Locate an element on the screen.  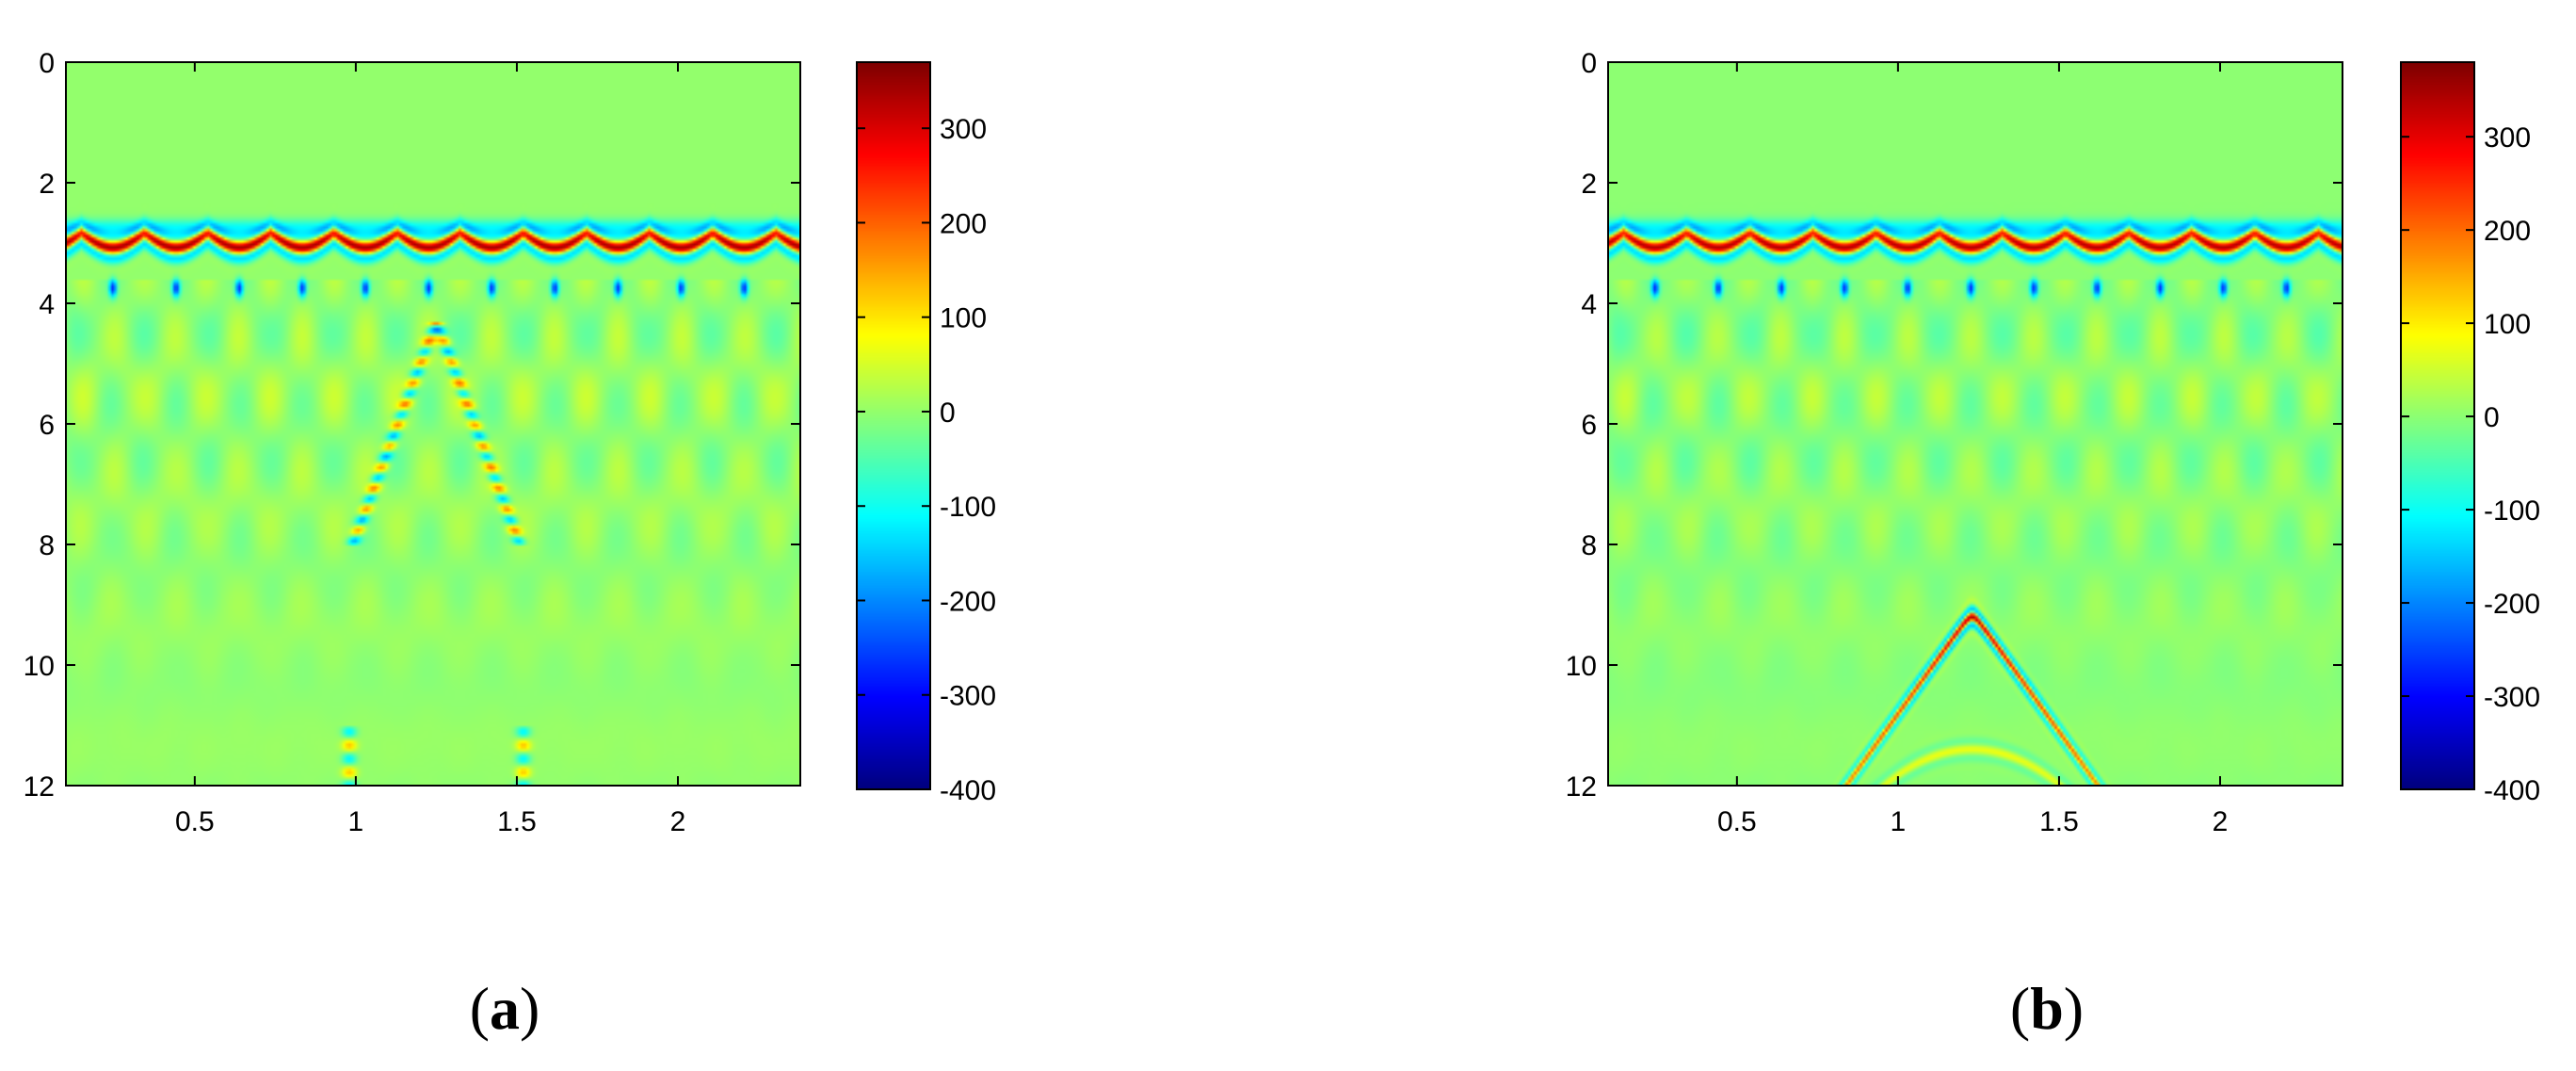
colorbar-axis-b: 300 200 100 0 -100 -200 -300 -400 is located at coordinates (2470, 464).